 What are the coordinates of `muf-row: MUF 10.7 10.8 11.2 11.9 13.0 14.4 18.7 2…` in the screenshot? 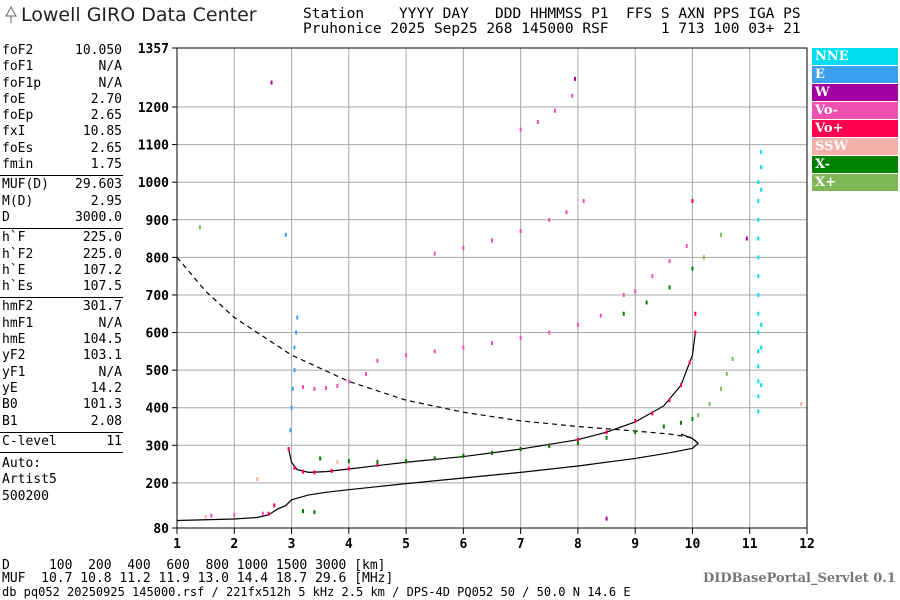 It's located at (198, 578).